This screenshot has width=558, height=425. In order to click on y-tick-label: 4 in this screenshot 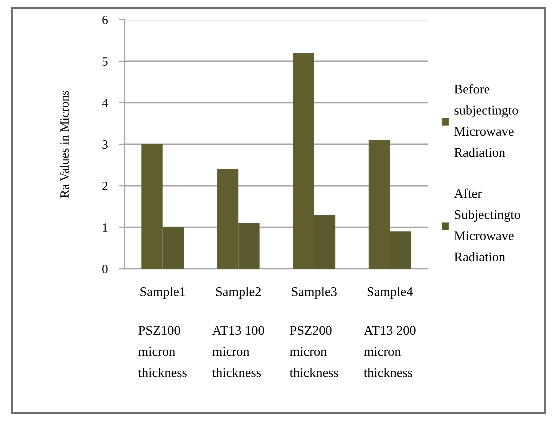, I will do `click(105, 103)`.